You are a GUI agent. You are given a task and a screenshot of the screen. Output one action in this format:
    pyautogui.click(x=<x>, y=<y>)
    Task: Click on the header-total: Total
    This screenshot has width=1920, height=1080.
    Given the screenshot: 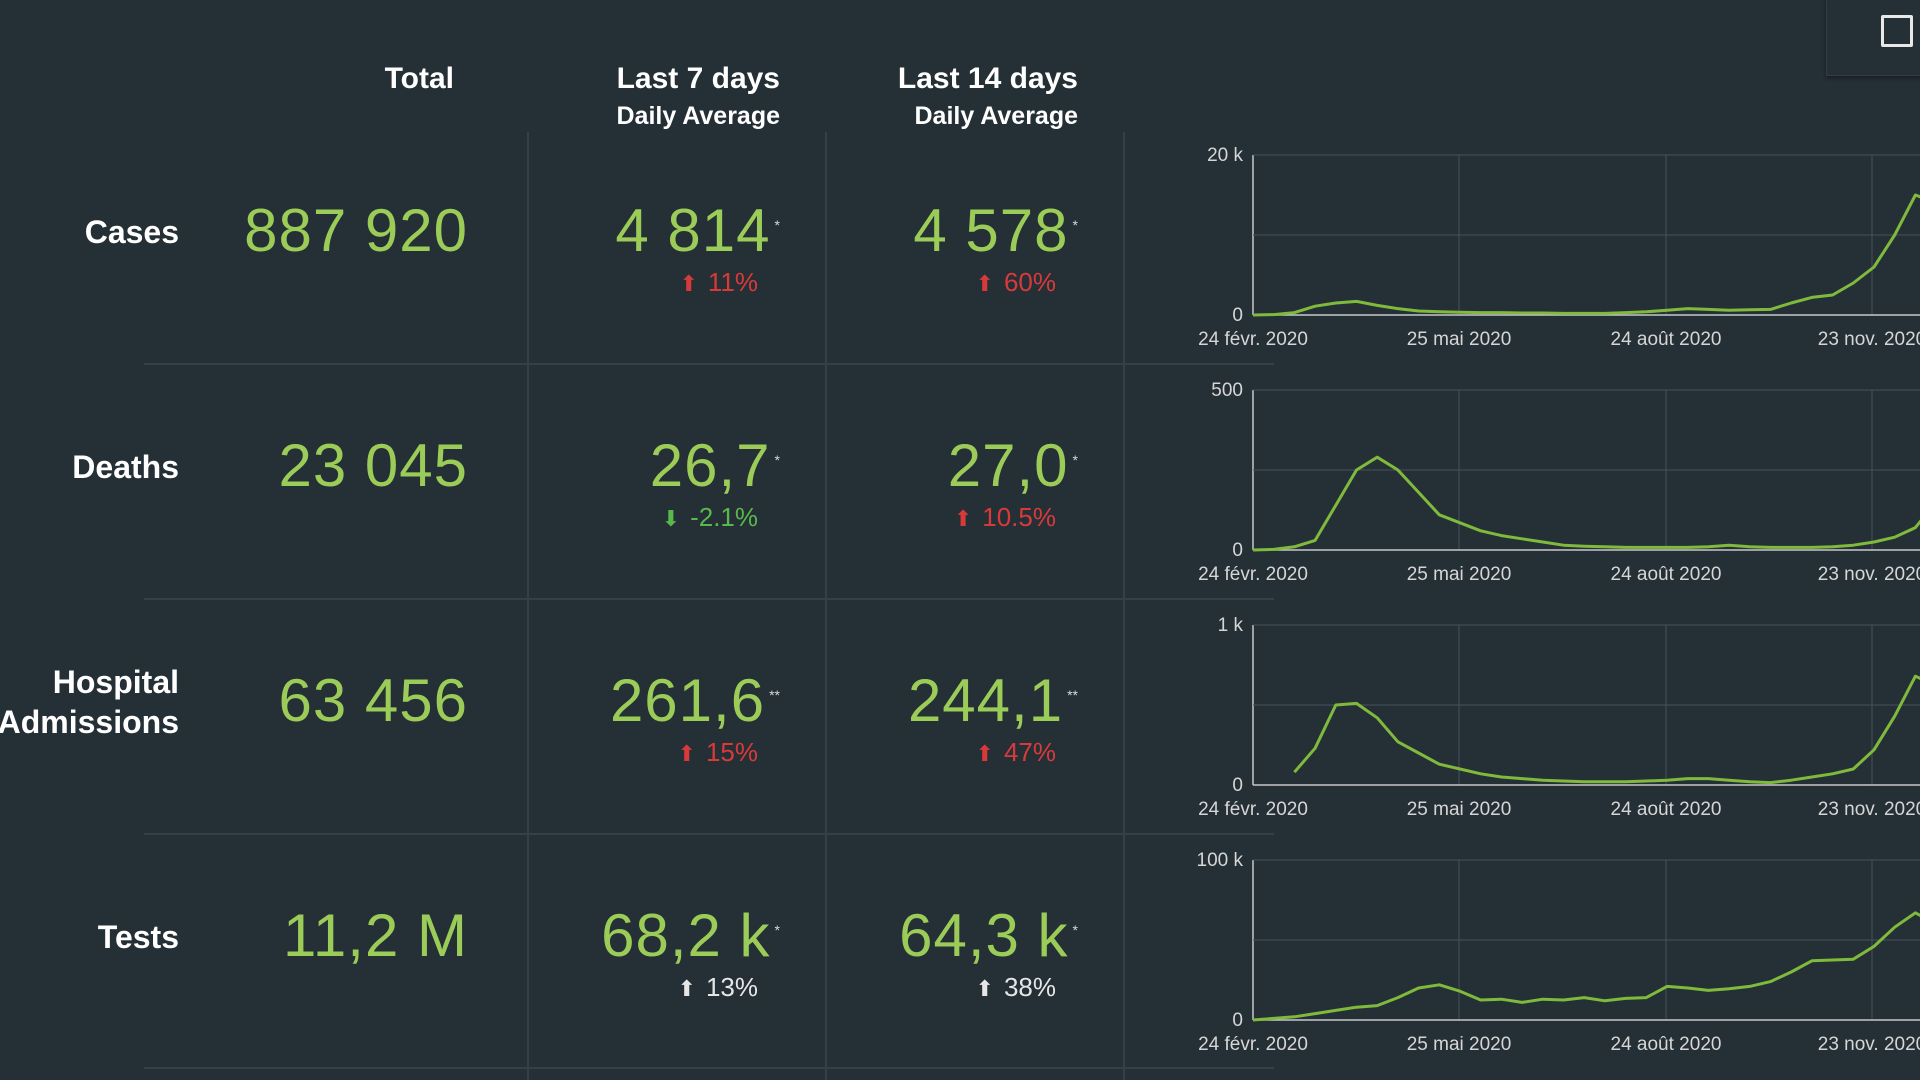 What is the action you would take?
    pyautogui.click(x=419, y=79)
    